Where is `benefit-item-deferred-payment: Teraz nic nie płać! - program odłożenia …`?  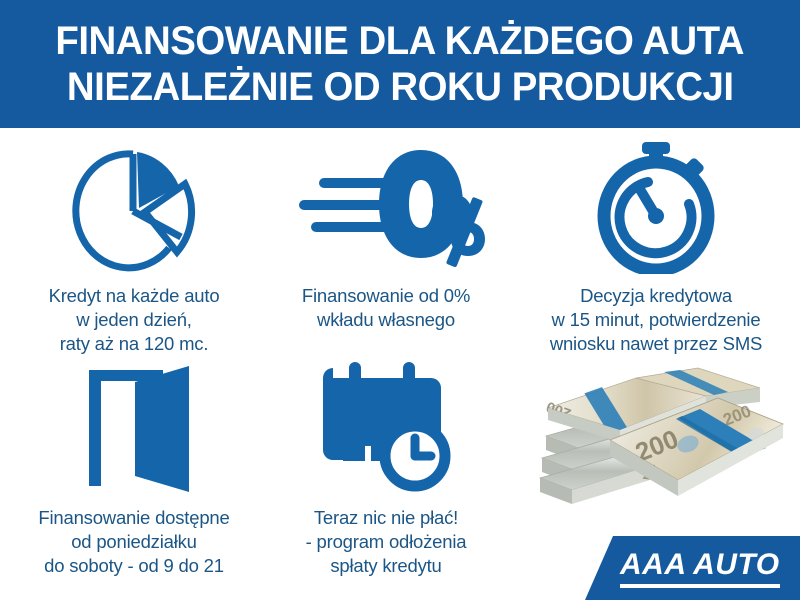 benefit-item-deferred-payment: Teraz nic nie płać! - program odłożenia … is located at coordinates (386, 469).